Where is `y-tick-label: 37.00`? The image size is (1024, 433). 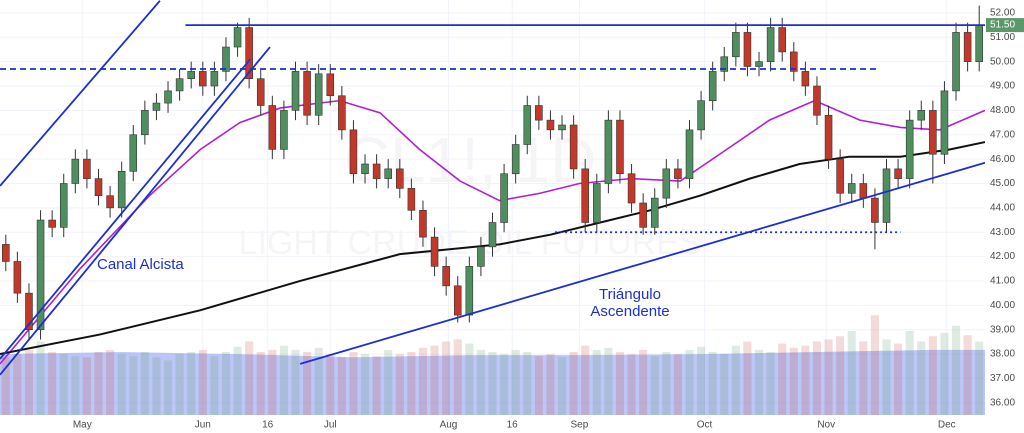 y-tick-label: 37.00 is located at coordinates (1002, 378).